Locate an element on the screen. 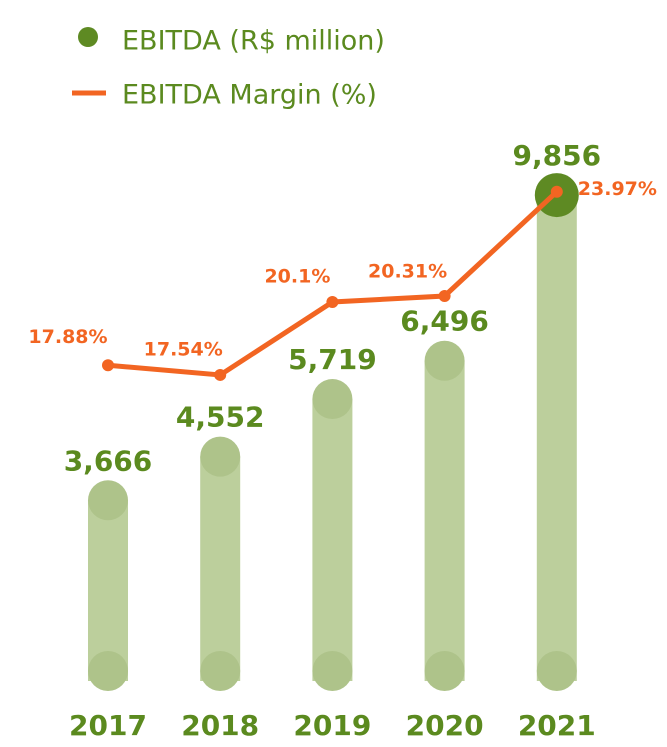 The height and width of the screenshot is (747, 667). x-tick-label: 2017 is located at coordinates (108, 725).